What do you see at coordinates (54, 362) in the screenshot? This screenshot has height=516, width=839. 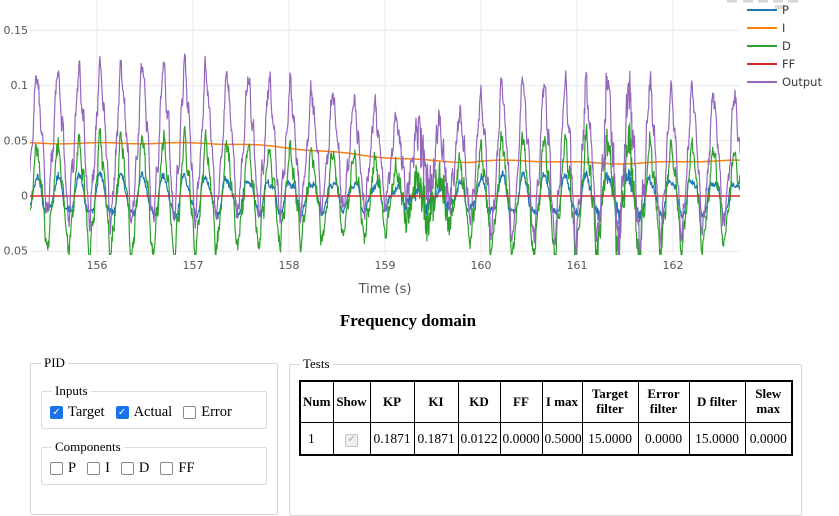 I see `pid-fieldset-legend: PID` at bounding box center [54, 362].